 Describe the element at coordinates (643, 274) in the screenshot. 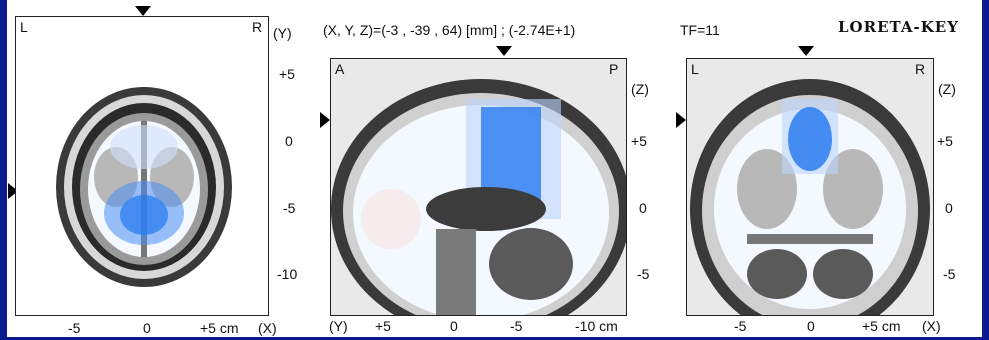

I see `sagittal-z-tick-label: -5` at that location.